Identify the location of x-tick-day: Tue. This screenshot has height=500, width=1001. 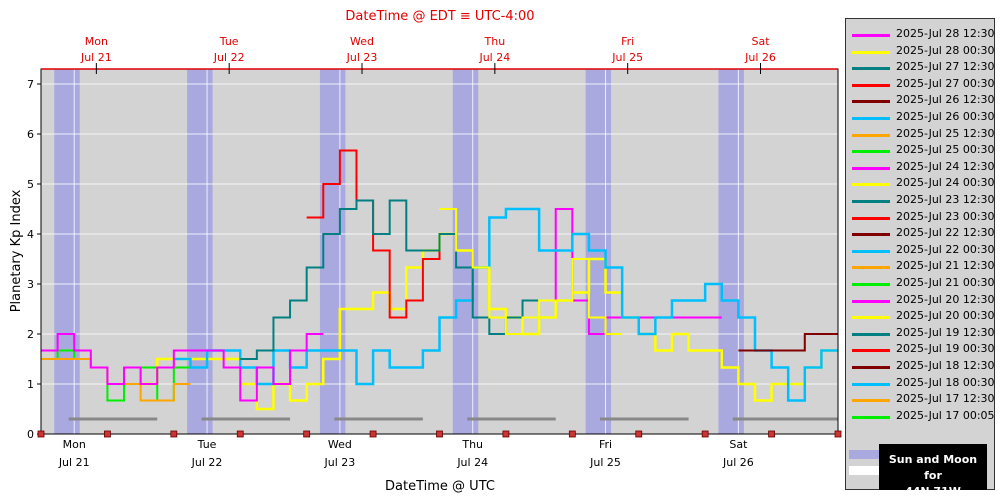
(207, 444).